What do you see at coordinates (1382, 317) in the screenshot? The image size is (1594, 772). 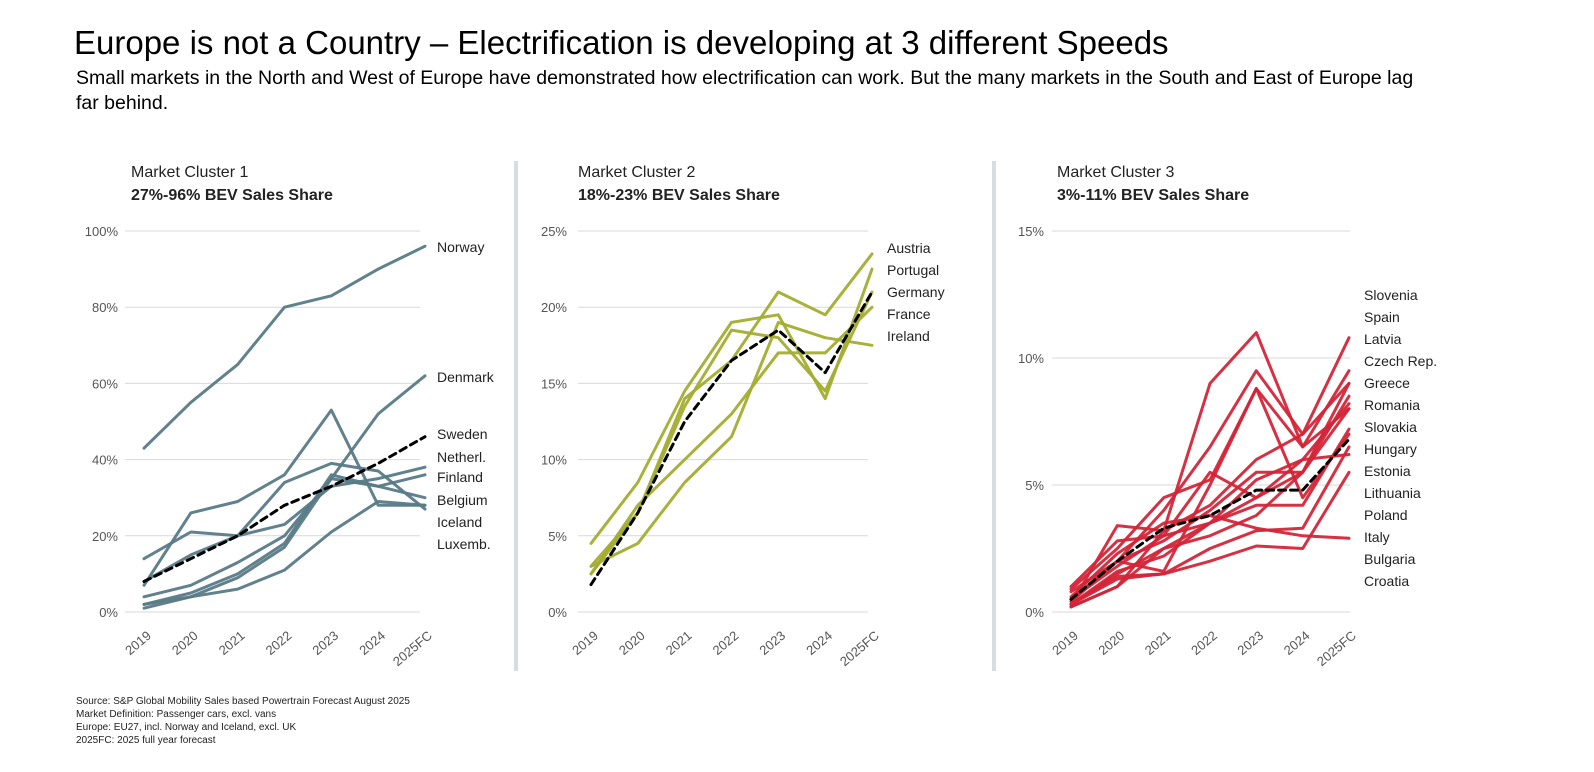 I see `cluster-3-label-spain: Spain` at bounding box center [1382, 317].